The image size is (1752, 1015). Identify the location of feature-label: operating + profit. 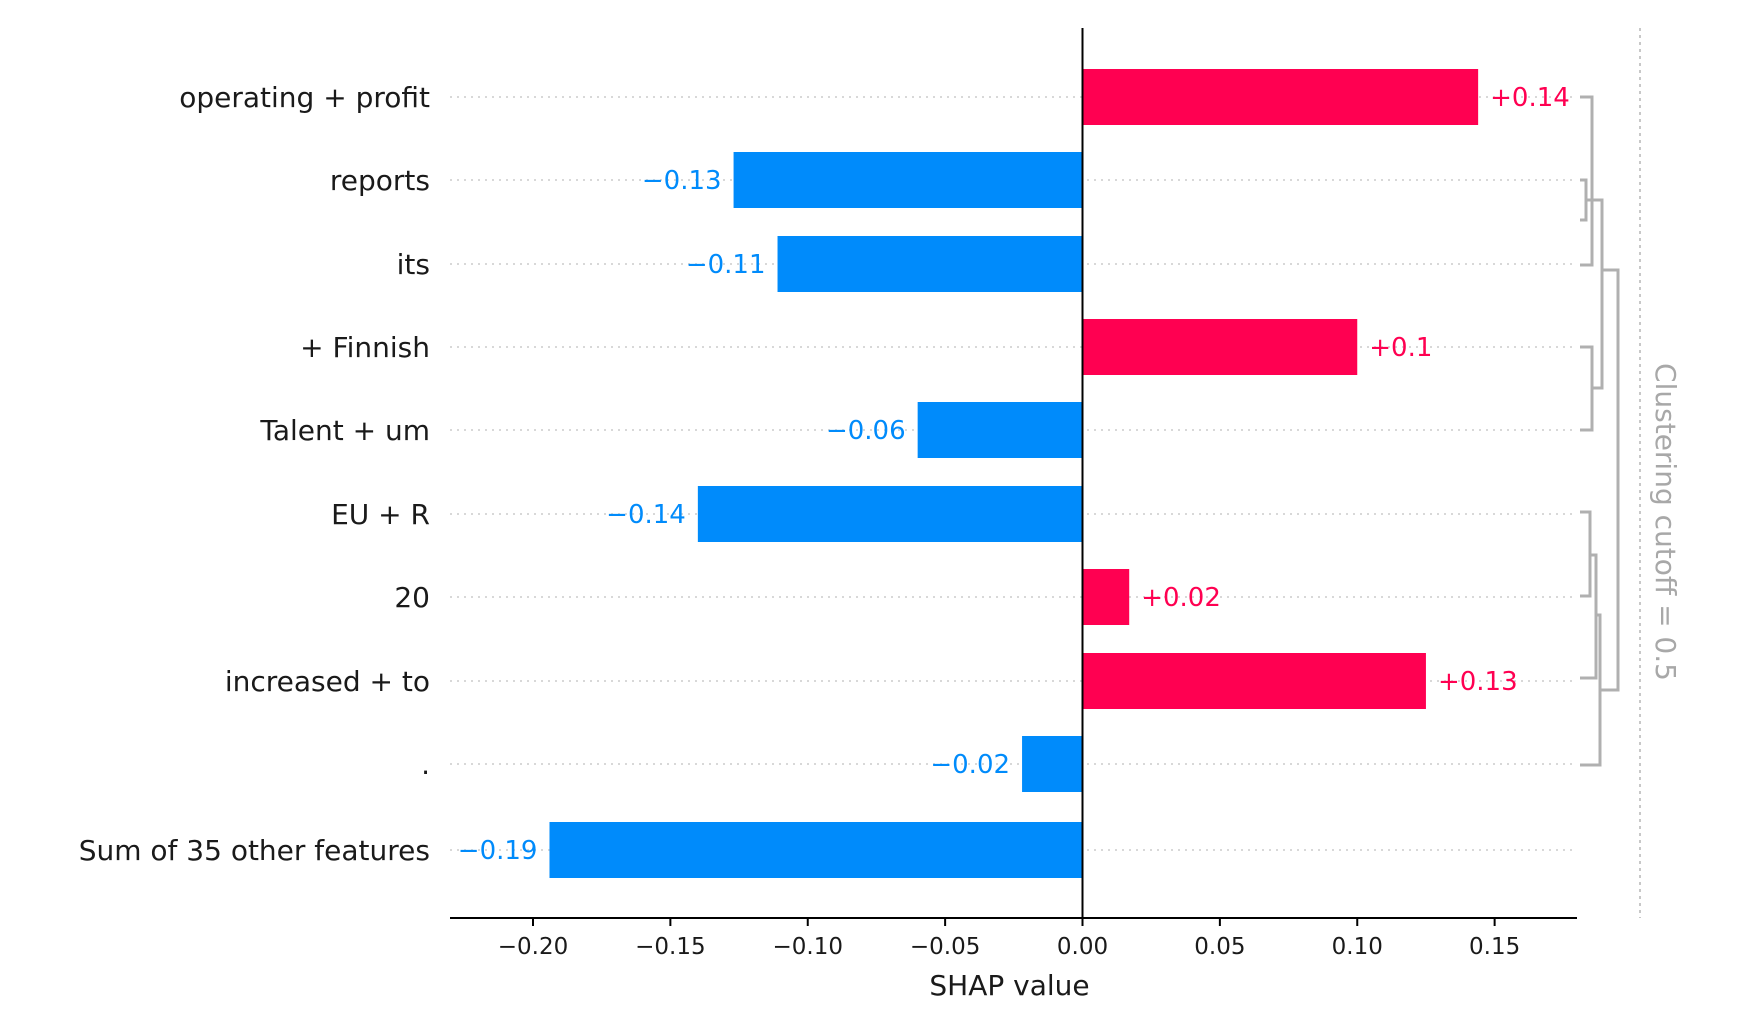
(304, 97).